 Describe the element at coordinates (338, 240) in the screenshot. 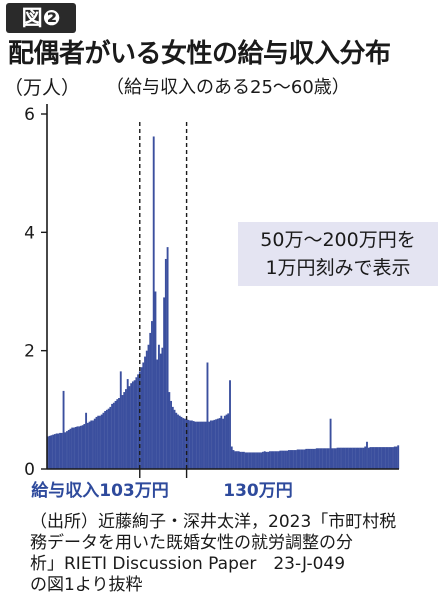

I see `note-line-1: 50万～200万円を` at that location.